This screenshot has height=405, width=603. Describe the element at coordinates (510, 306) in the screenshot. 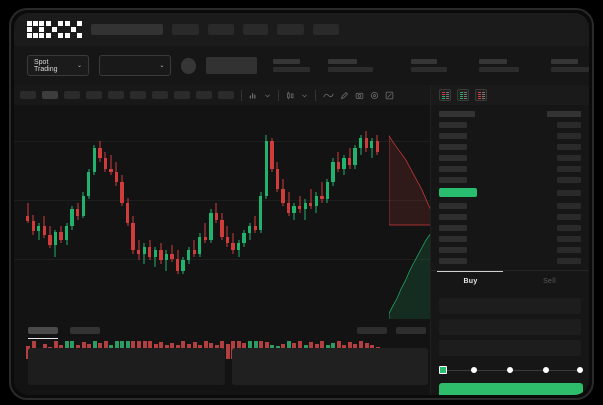

I see `order-price-input` at that location.